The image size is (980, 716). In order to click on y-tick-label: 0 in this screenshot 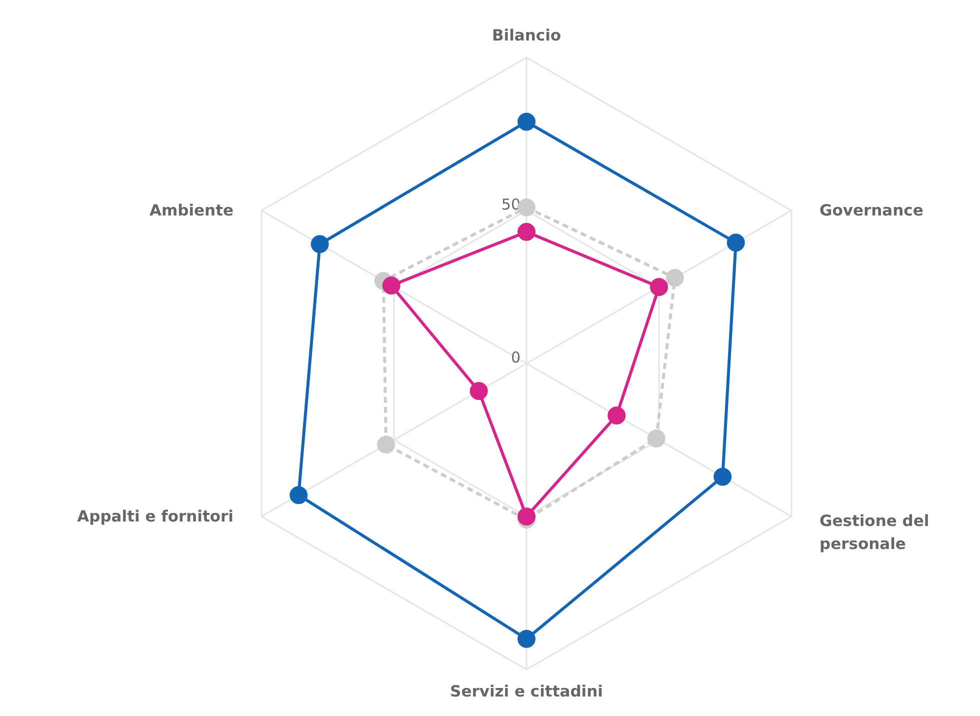, I will do `click(515, 357)`.